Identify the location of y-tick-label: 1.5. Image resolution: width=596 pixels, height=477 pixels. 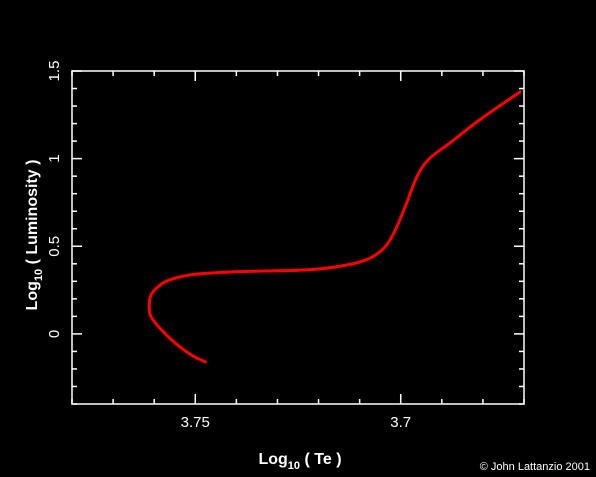
(54, 71).